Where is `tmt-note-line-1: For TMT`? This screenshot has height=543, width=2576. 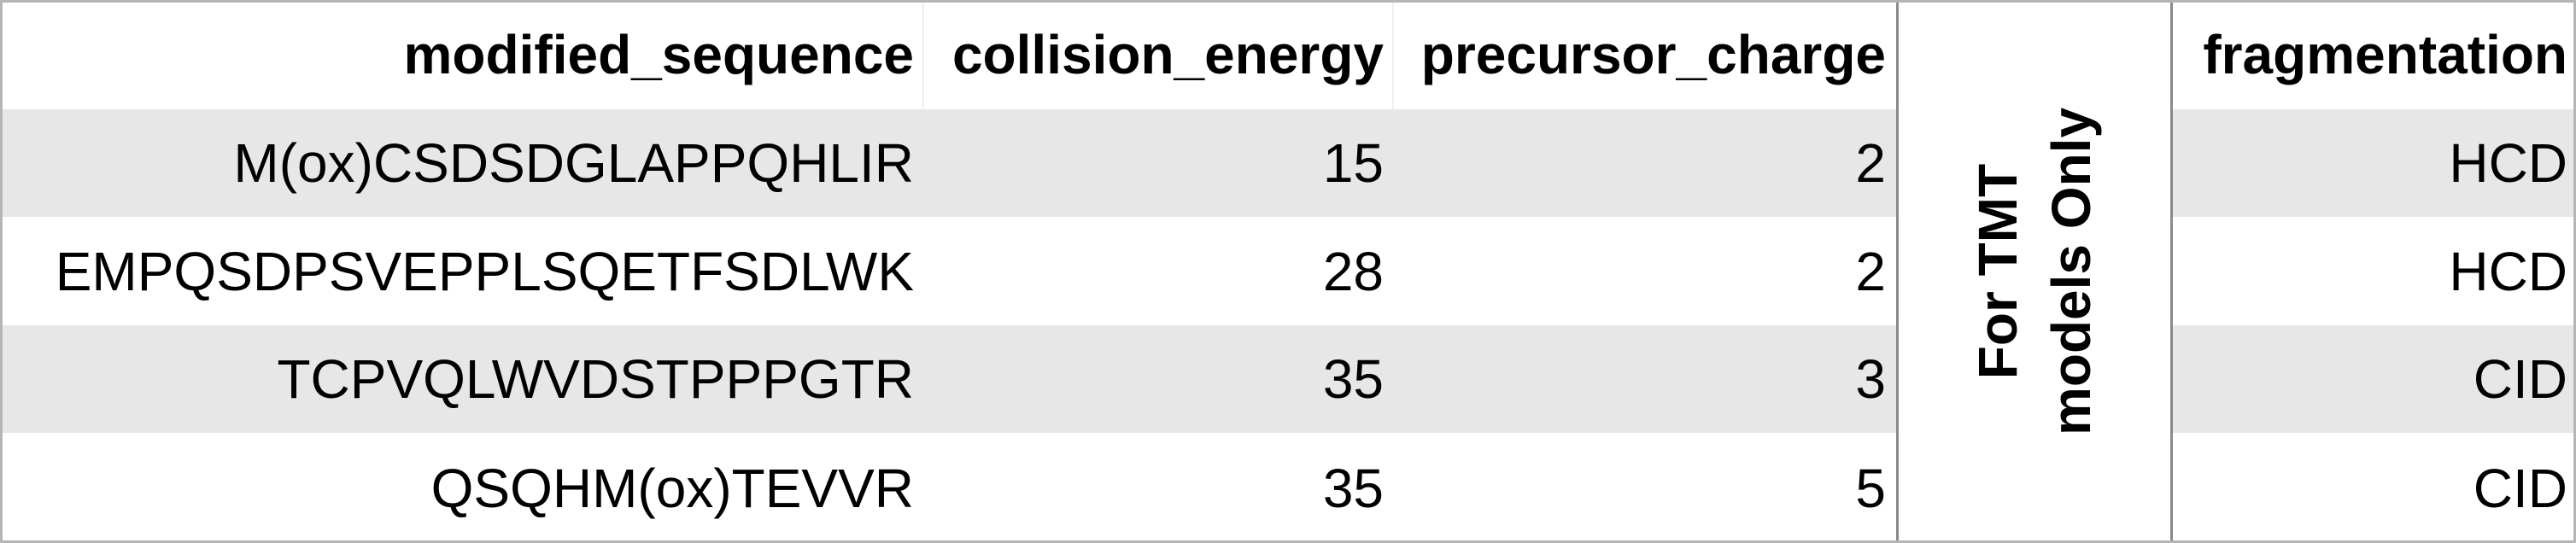
tmt-note-line-1: For TMT is located at coordinates (1998, 271).